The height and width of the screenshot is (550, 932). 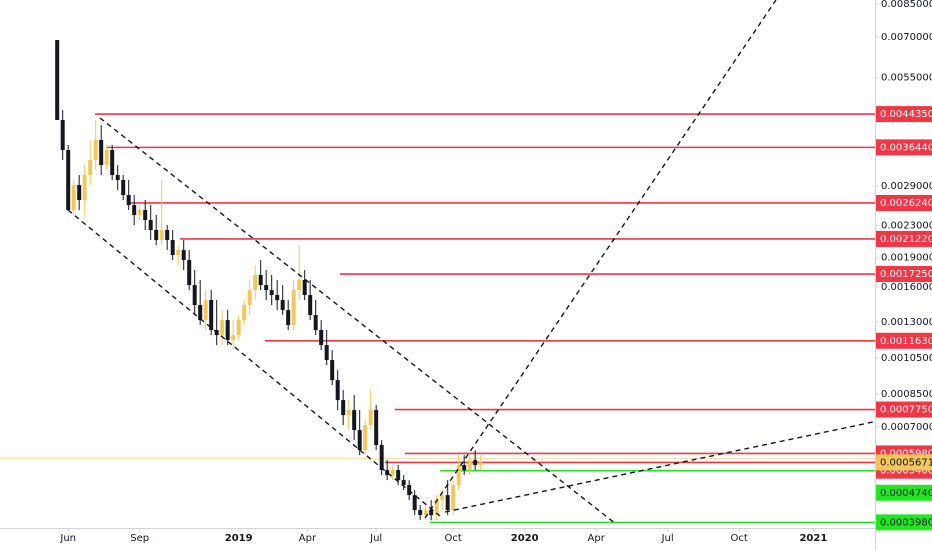 What do you see at coordinates (813, 538) in the screenshot?
I see `x-tick-label: 2021` at bounding box center [813, 538].